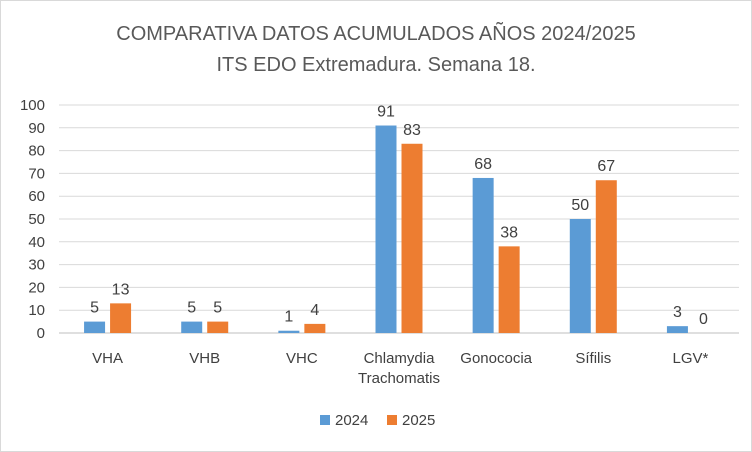 The width and height of the screenshot is (752, 452). What do you see at coordinates (288, 317) in the screenshot?
I see `data-label: 1` at bounding box center [288, 317].